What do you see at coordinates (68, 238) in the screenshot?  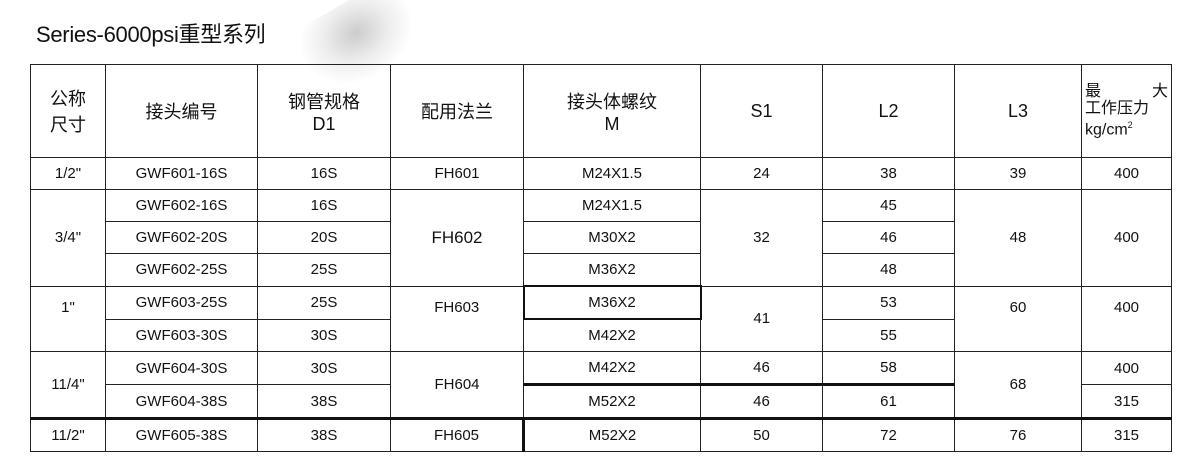 I see `cell-size: 3/4"` at bounding box center [68, 238].